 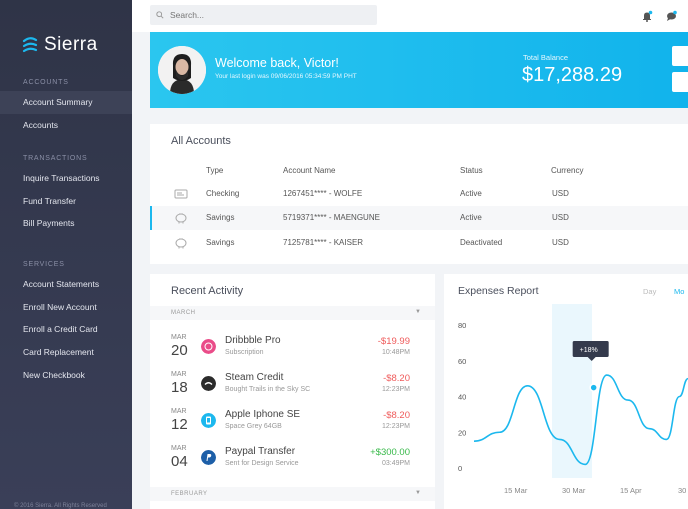 I want to click on sierra-logo-icon, so click(x=30, y=45).